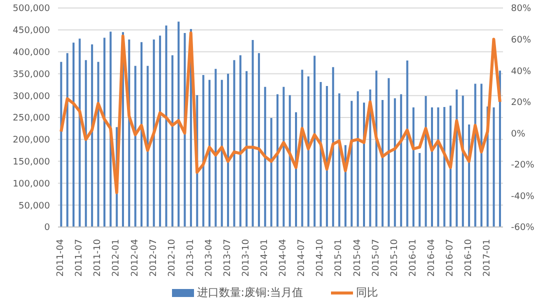 Image resolution: width=550 pixels, height=300 pixels. I want to click on x-tick-label: 2014-07, so click(302, 258).